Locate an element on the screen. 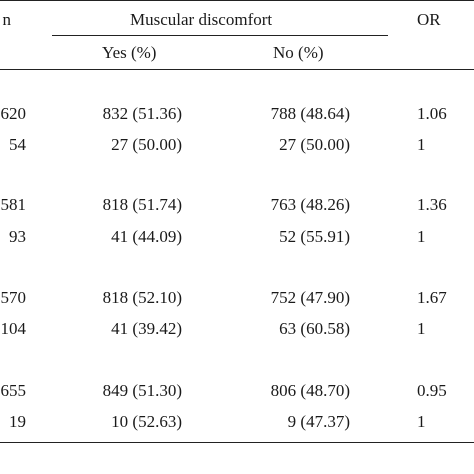  cell-or: 0.95 is located at coordinates (432, 390).